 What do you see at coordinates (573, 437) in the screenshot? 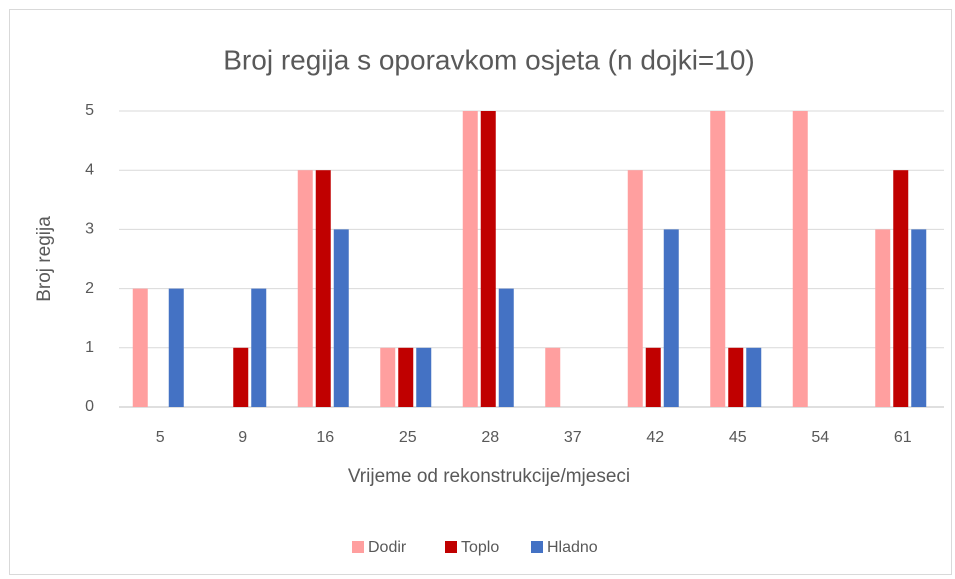
I see `x-tick-label: 37` at bounding box center [573, 437].